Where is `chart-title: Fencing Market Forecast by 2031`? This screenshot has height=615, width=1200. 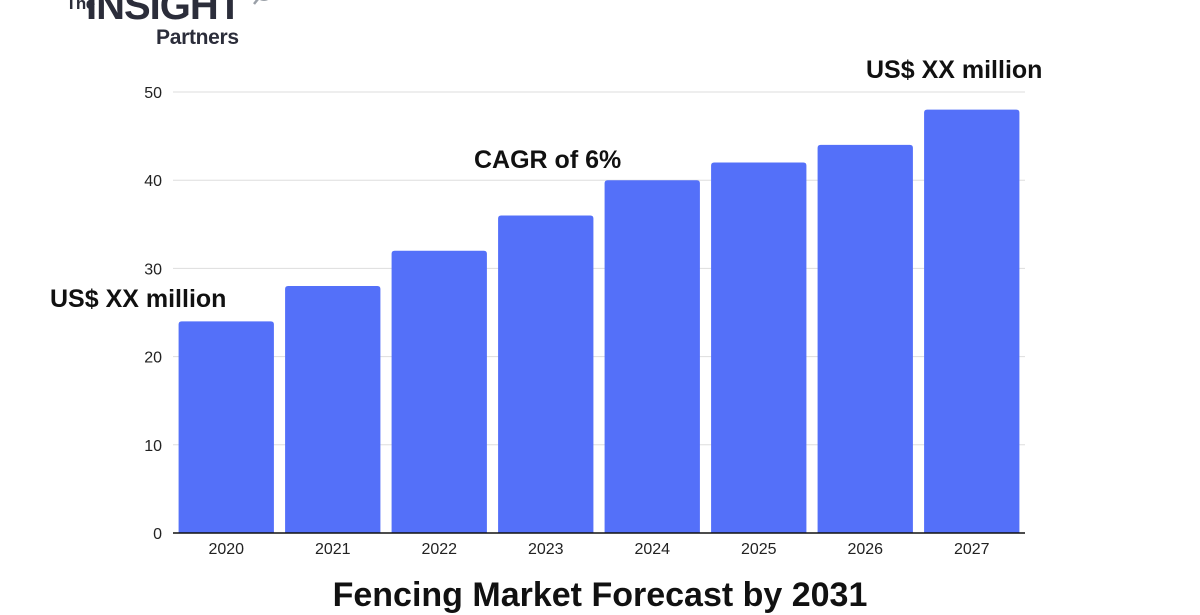
chart-title: Fencing Market Forecast by 2031 is located at coordinates (600, 595).